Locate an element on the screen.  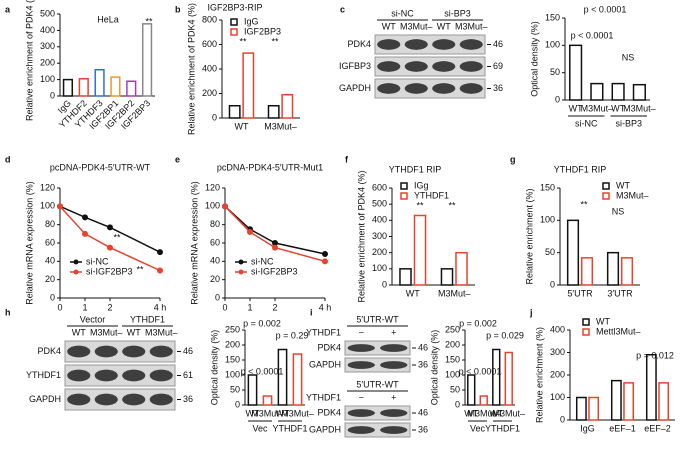
y-tick-label: 60 is located at coordinates (50, 242).